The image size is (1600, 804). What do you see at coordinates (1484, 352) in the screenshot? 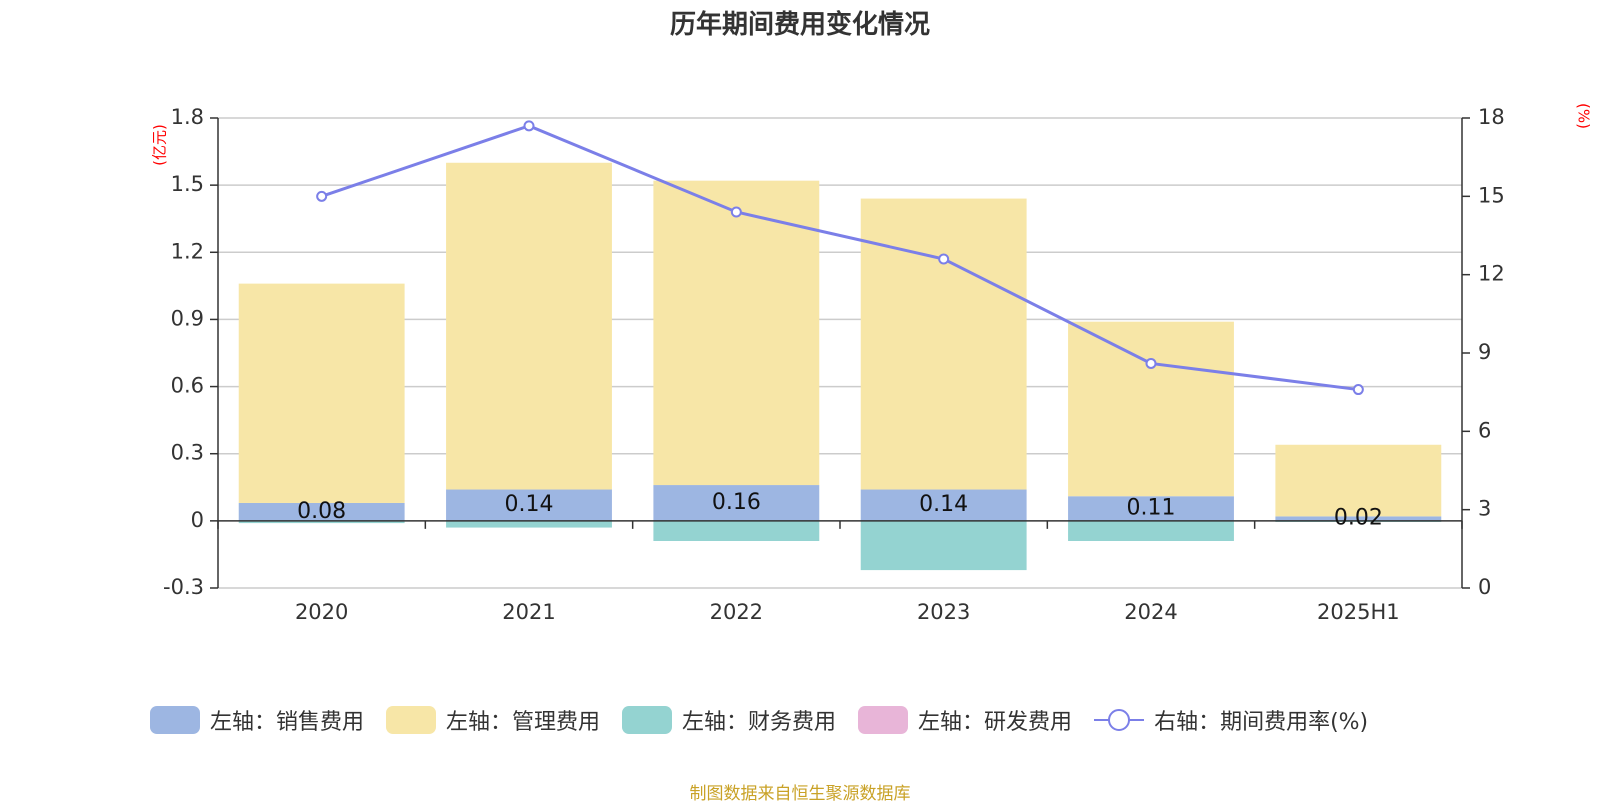
I see `right-tick-label: 9` at bounding box center [1484, 352].